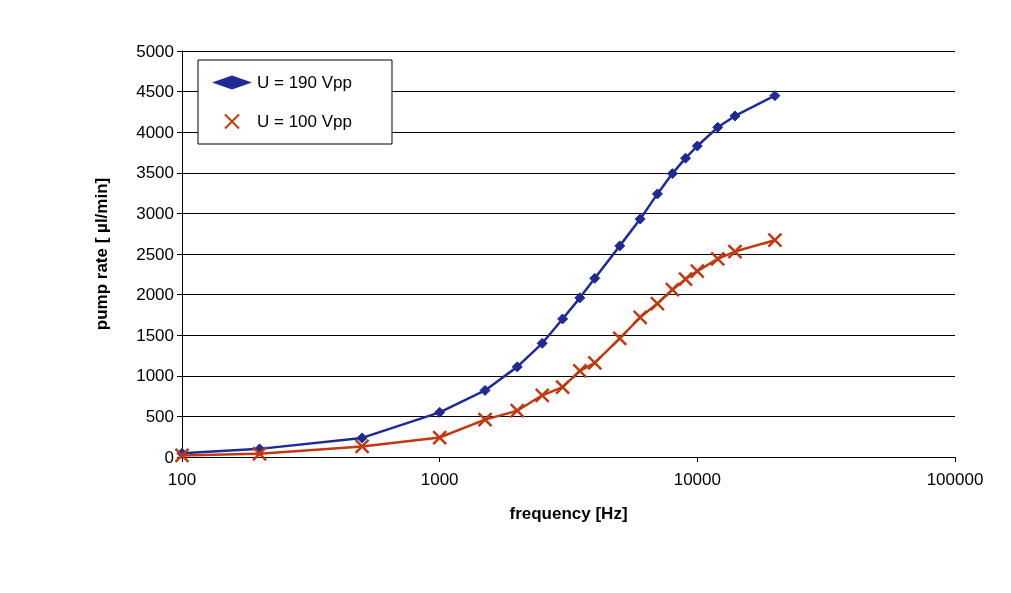 The image size is (1011, 593). I want to click on x-axis-title: frequency [Hz], so click(568, 513).